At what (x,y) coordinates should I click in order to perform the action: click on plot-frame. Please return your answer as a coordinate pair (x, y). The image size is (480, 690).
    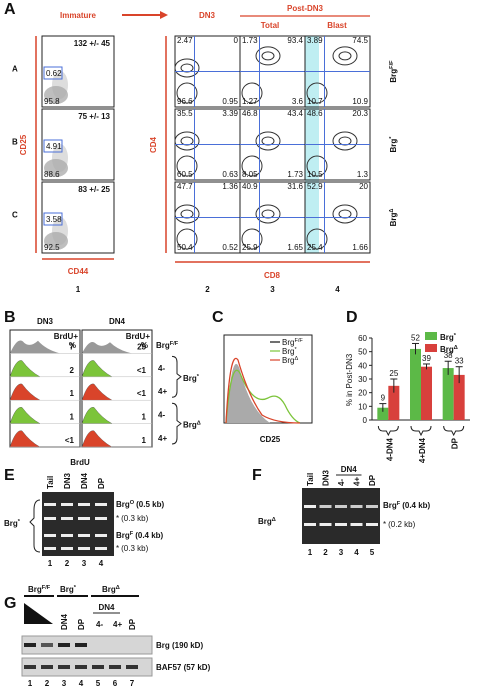
    Looking at the image, I should click on (78, 144).